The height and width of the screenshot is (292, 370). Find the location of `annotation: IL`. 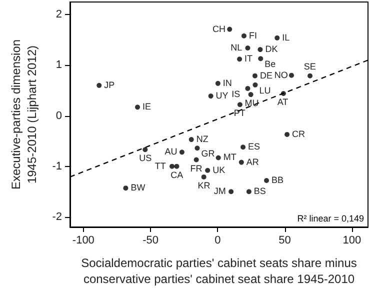

annotation: IL is located at coordinates (286, 37).